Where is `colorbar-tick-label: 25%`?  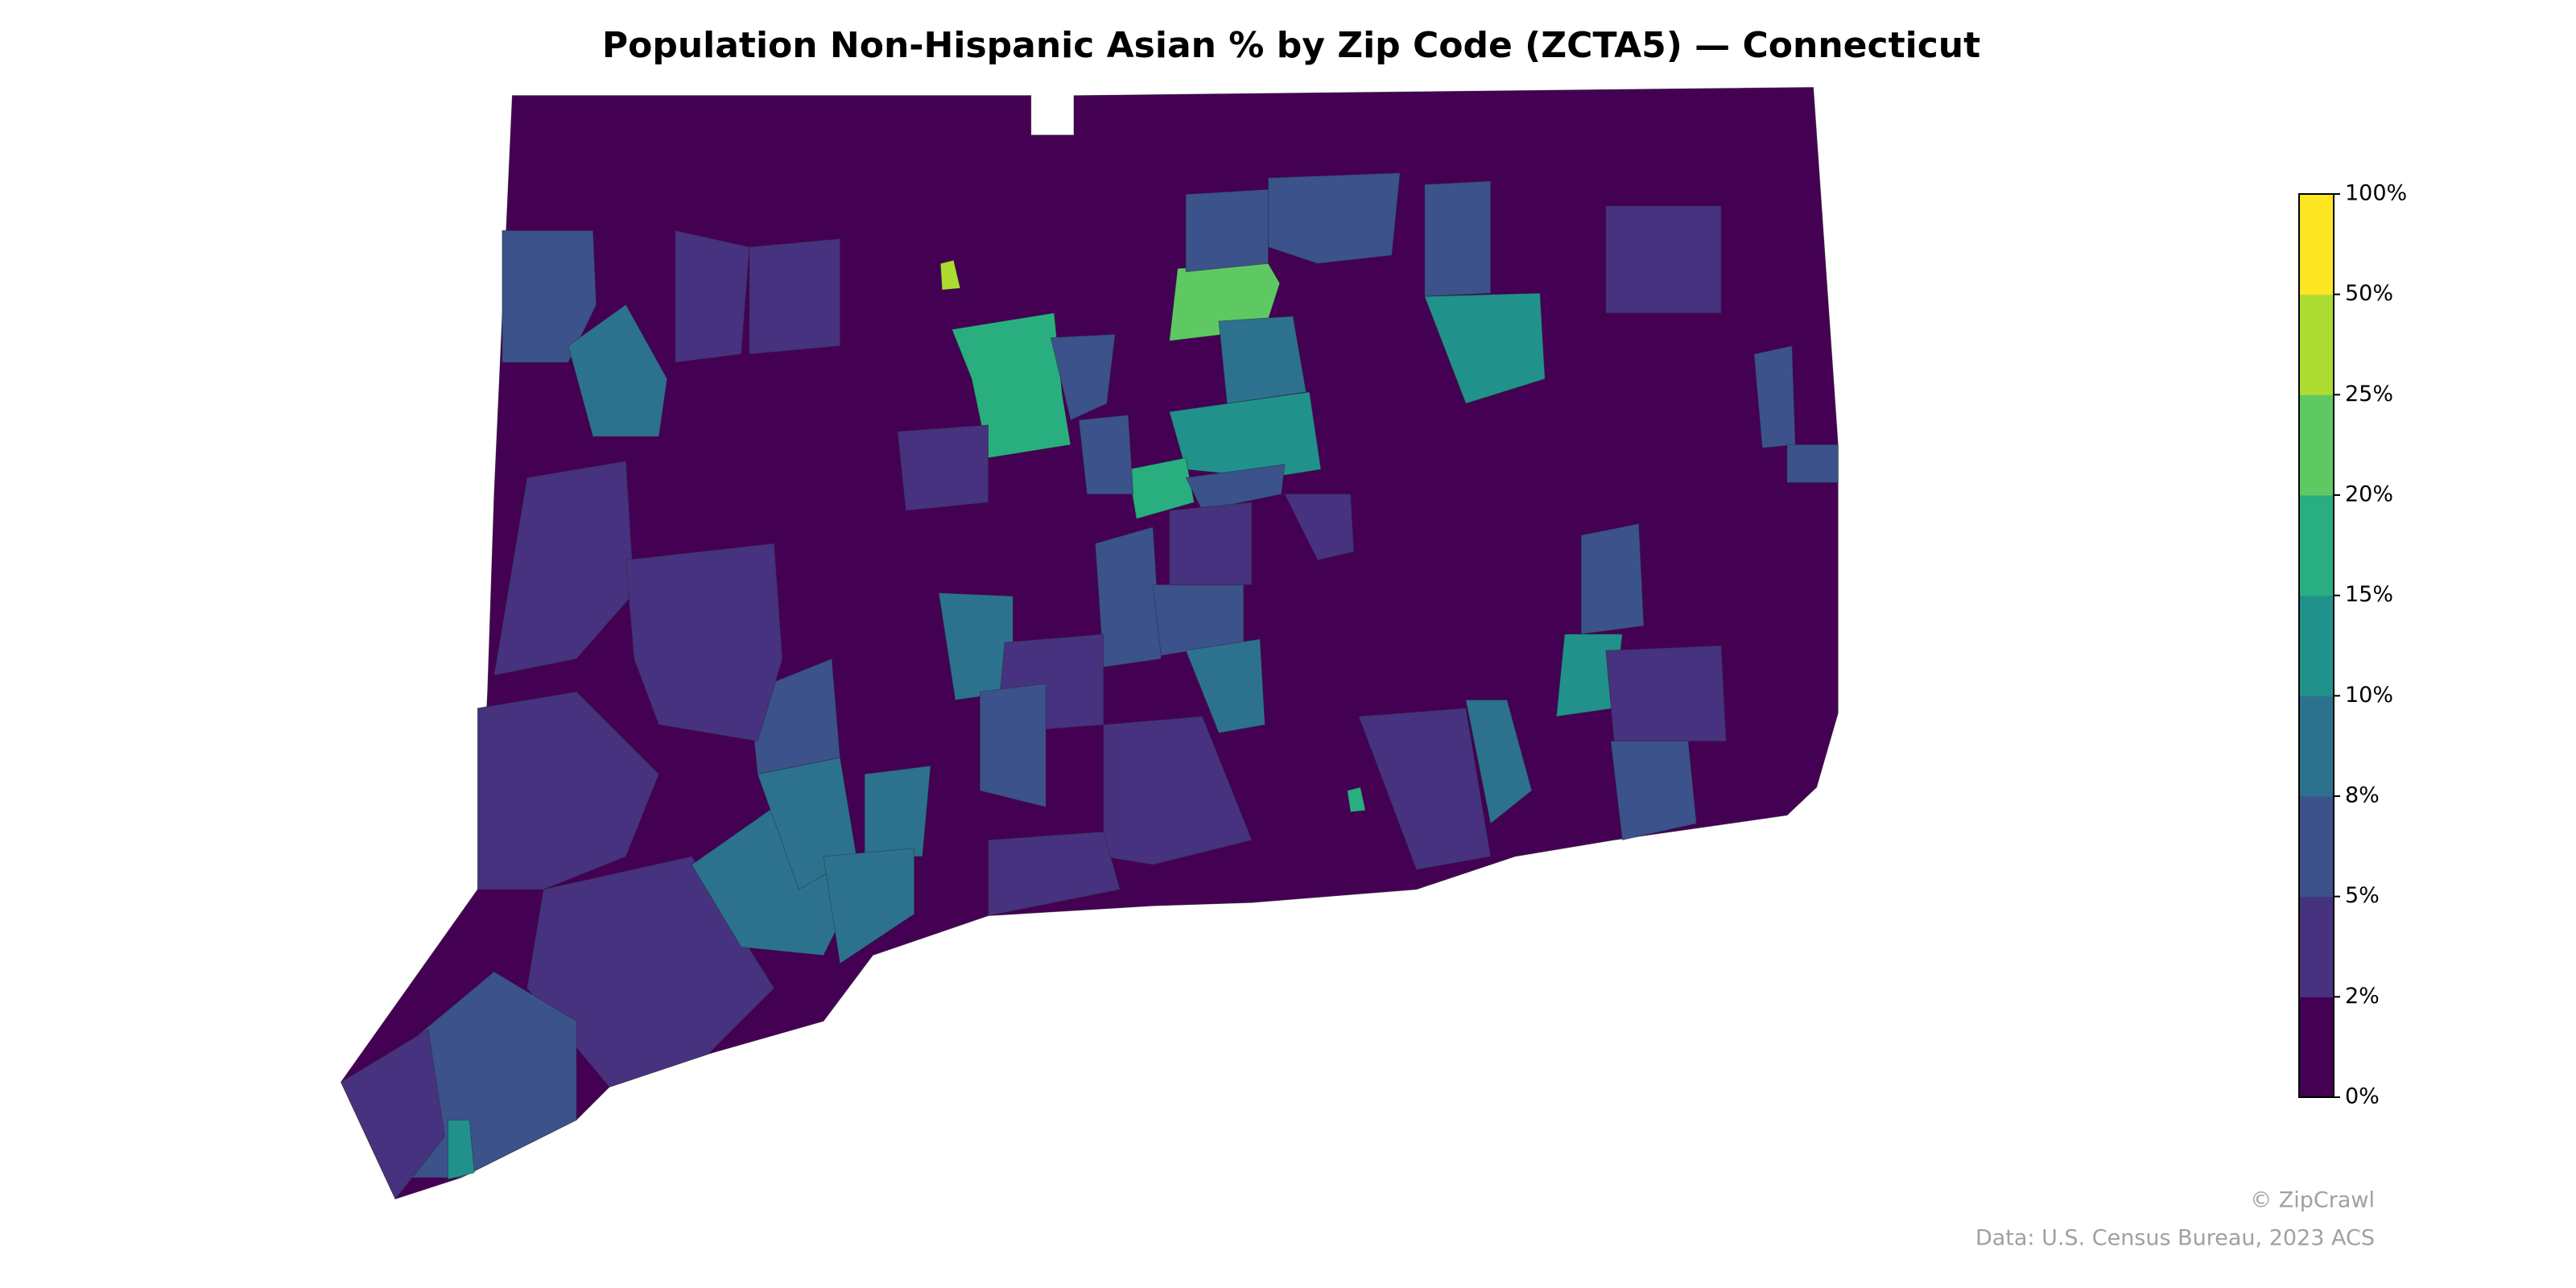
colorbar-tick-label: 25% is located at coordinates (2369, 394).